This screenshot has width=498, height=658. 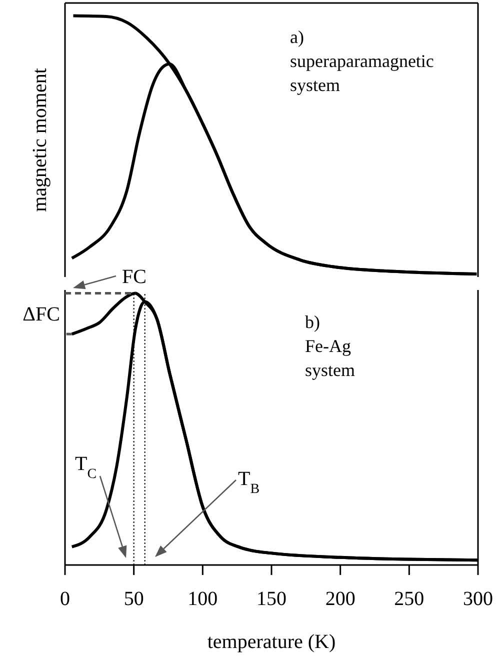 I want to click on annotation: a) superaparamagnetic system, so click(x=362, y=61).